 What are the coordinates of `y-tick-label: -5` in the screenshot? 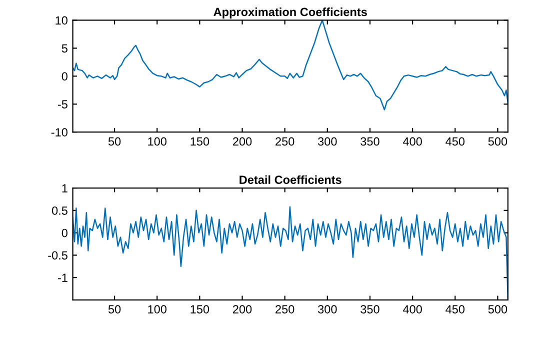 It's located at (63, 104).